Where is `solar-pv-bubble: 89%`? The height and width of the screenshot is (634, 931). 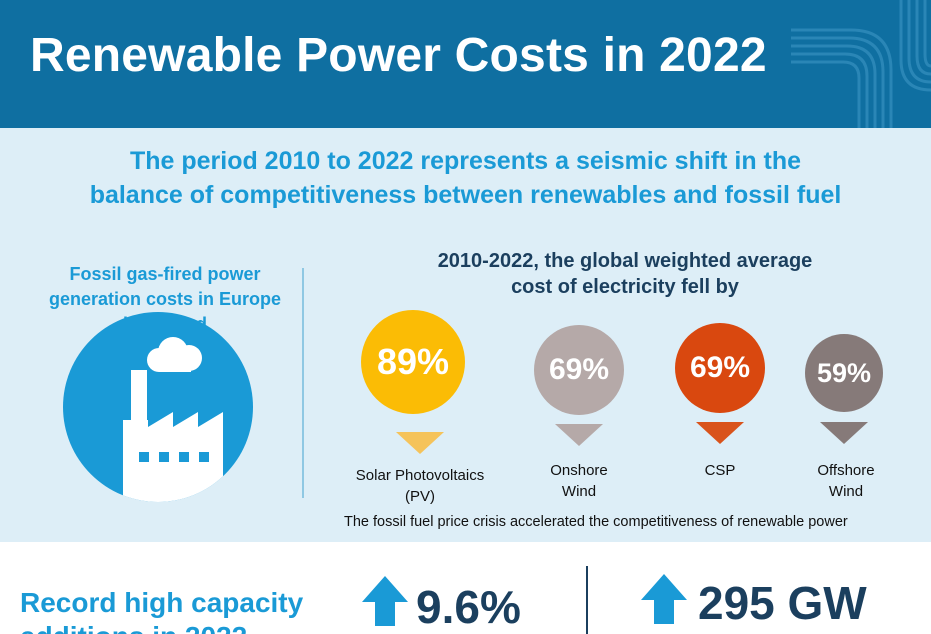 solar-pv-bubble: 89% is located at coordinates (413, 362).